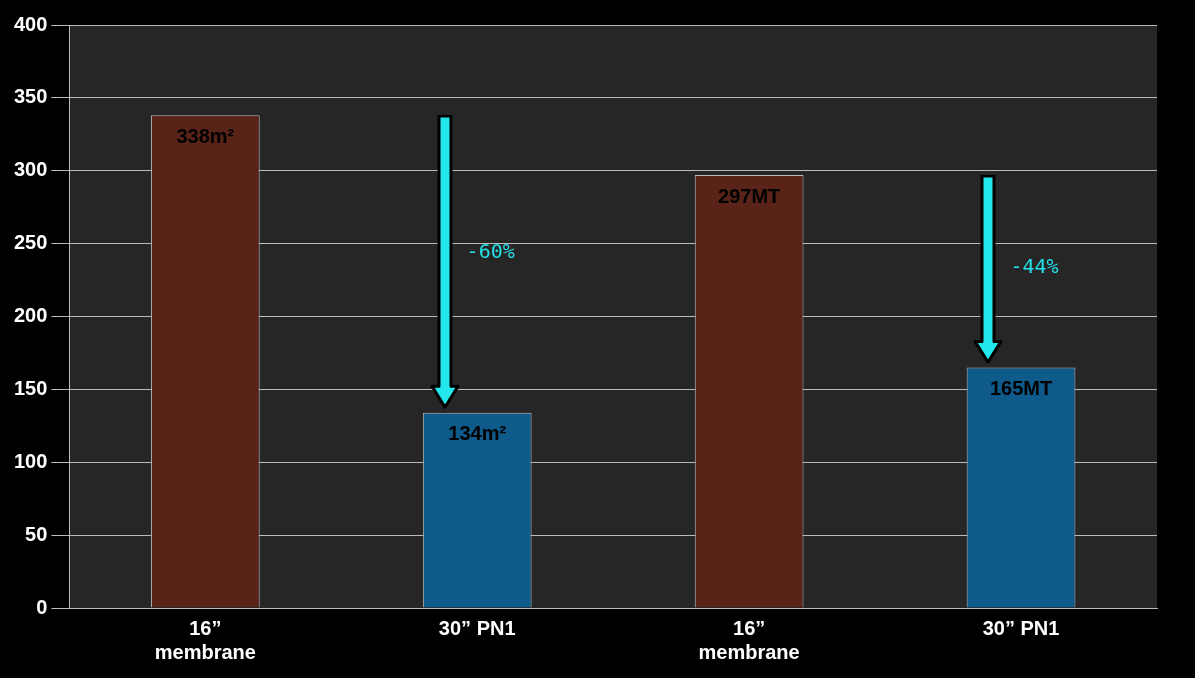 The height and width of the screenshot is (678, 1195). I want to click on data-label: 134m², so click(477, 433).